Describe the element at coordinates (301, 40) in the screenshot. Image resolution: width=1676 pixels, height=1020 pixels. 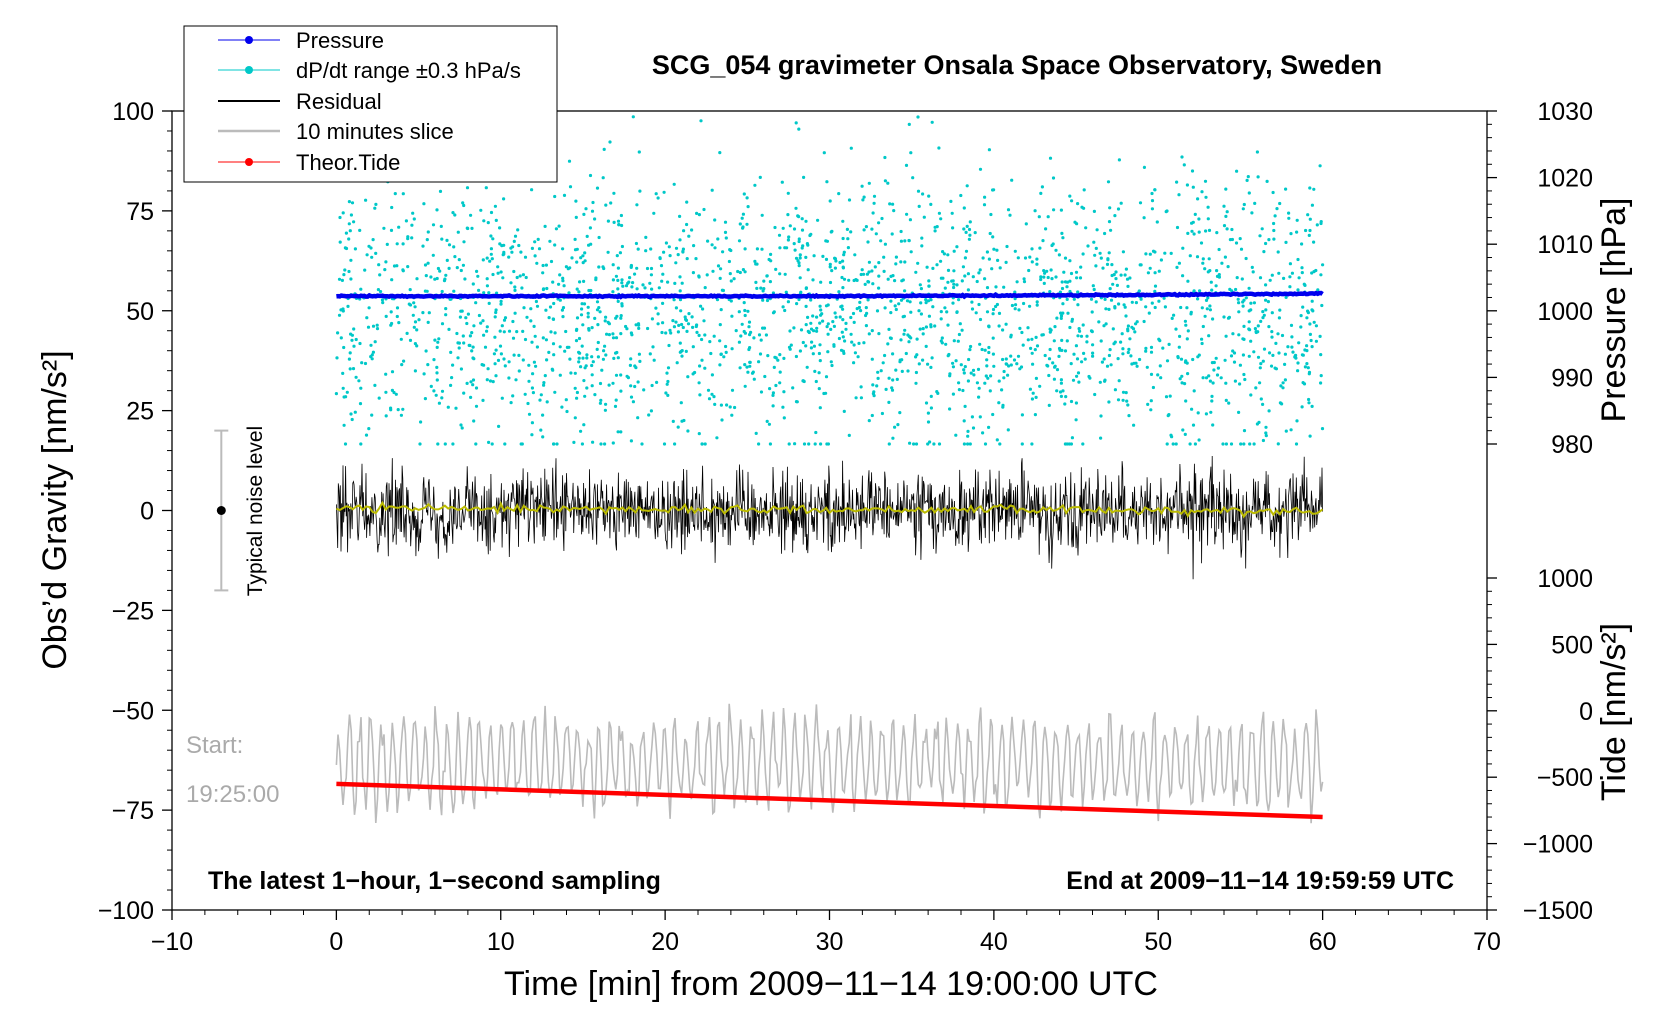
I see `legend-item-pressure: Pressure` at that location.